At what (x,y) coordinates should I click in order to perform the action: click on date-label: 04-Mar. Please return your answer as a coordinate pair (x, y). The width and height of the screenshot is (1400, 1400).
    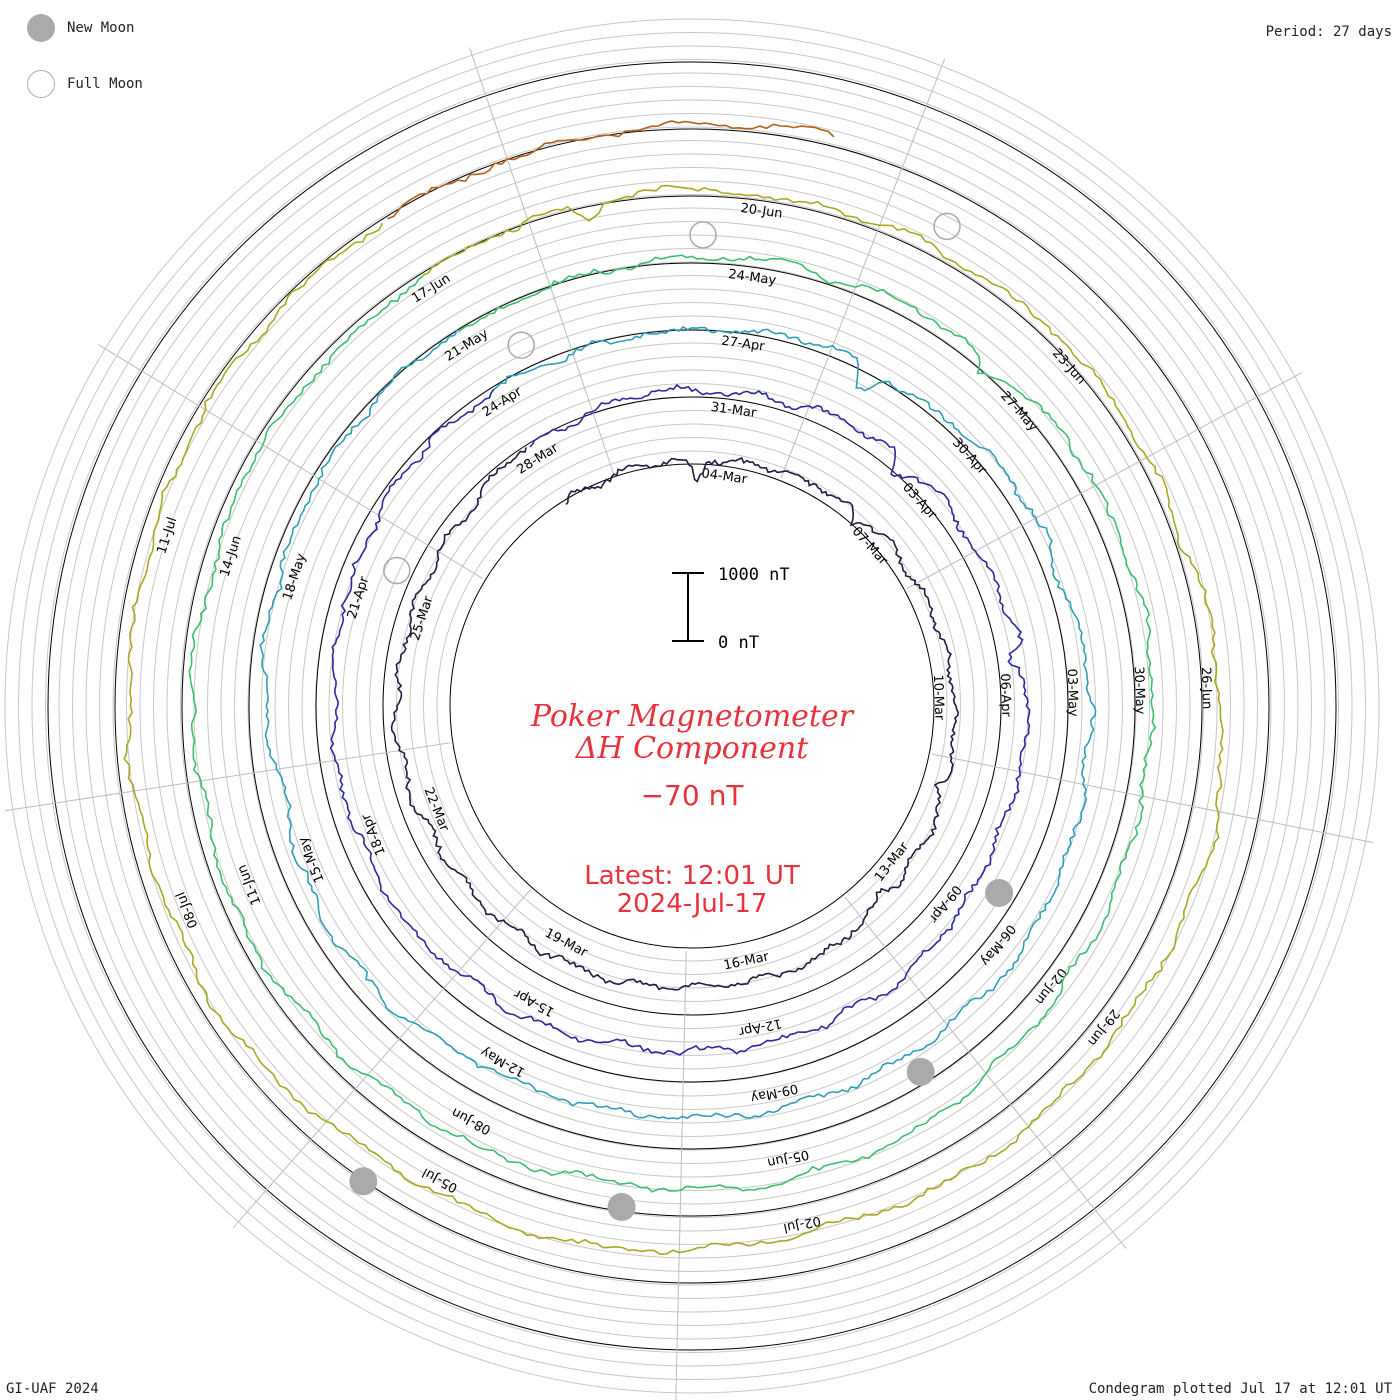
    Looking at the image, I should click on (724, 476).